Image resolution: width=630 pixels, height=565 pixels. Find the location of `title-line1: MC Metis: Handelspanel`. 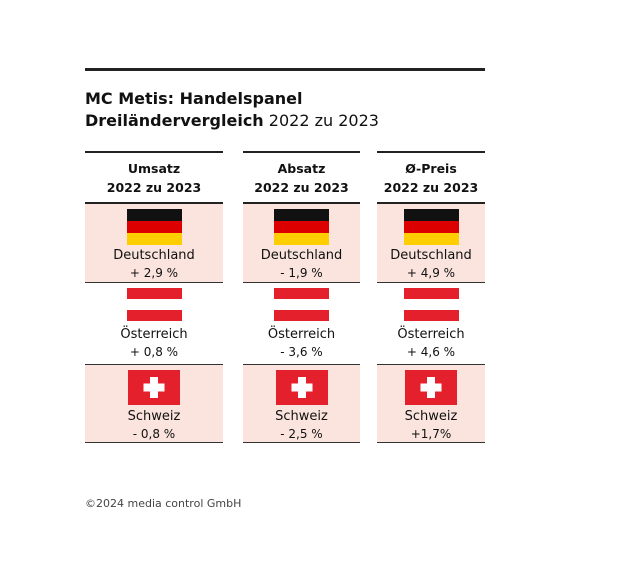

title-line1: MC Metis: Handelspanel is located at coordinates (194, 99).